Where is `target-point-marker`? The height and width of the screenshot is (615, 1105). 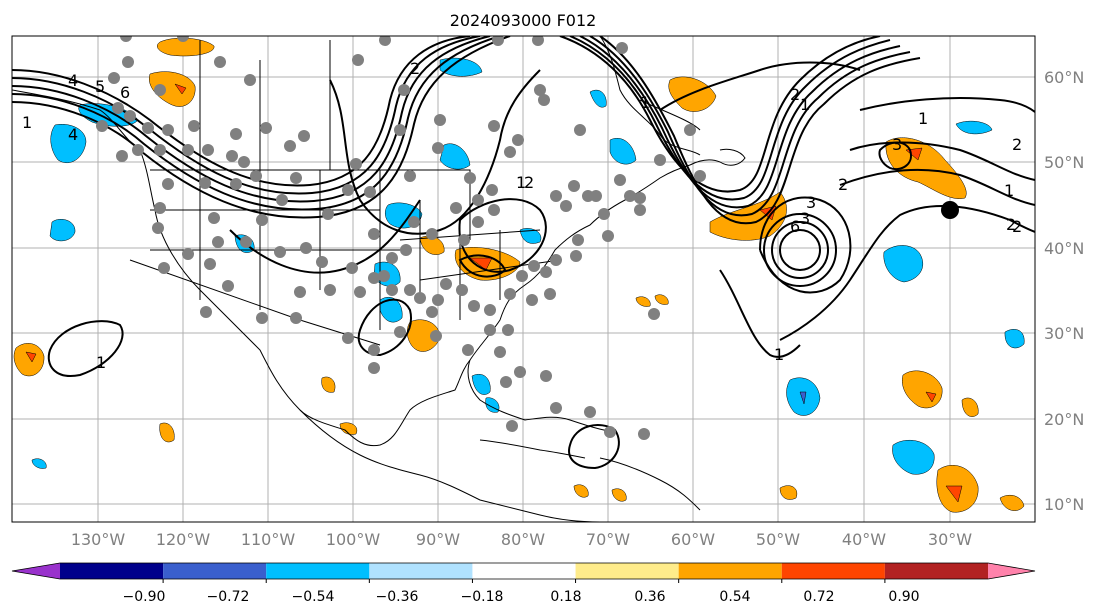 target-point-marker is located at coordinates (950, 210).